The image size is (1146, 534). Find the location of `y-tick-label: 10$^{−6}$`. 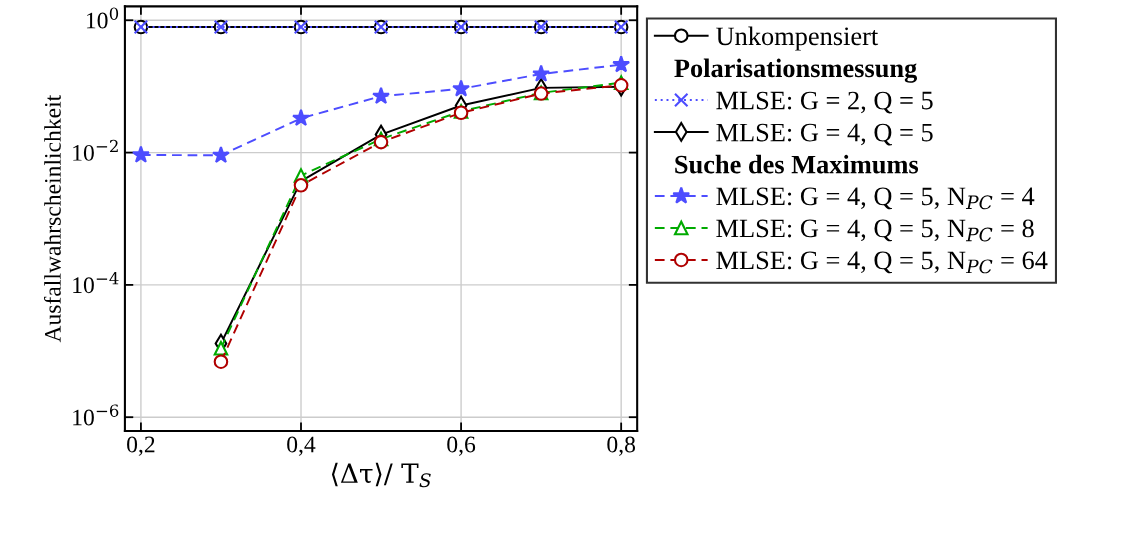

y-tick-label: 10$^{−6}$ is located at coordinates (96, 415).